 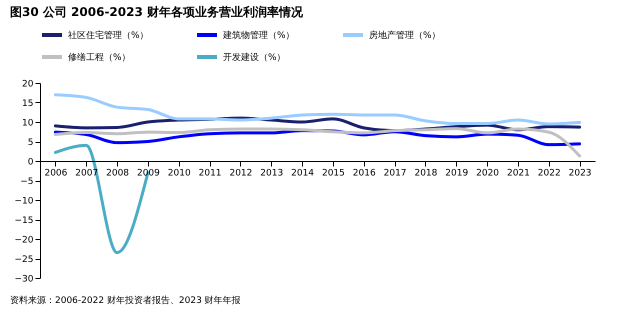 What do you see at coordinates (125, 300) in the screenshot?
I see `text: 资料来源：2006-2022 财年投资者报告、2023 财年年报` at bounding box center [125, 300].